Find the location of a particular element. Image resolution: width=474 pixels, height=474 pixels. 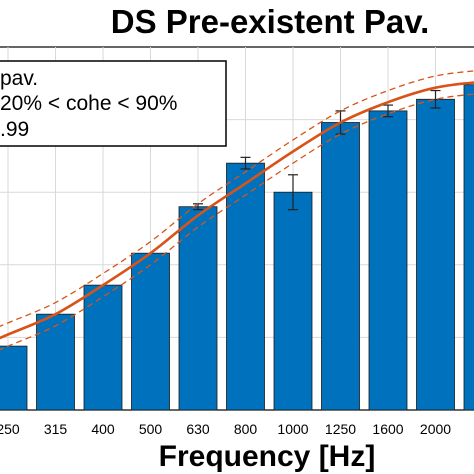

bar-2000 is located at coordinates (435, 254).